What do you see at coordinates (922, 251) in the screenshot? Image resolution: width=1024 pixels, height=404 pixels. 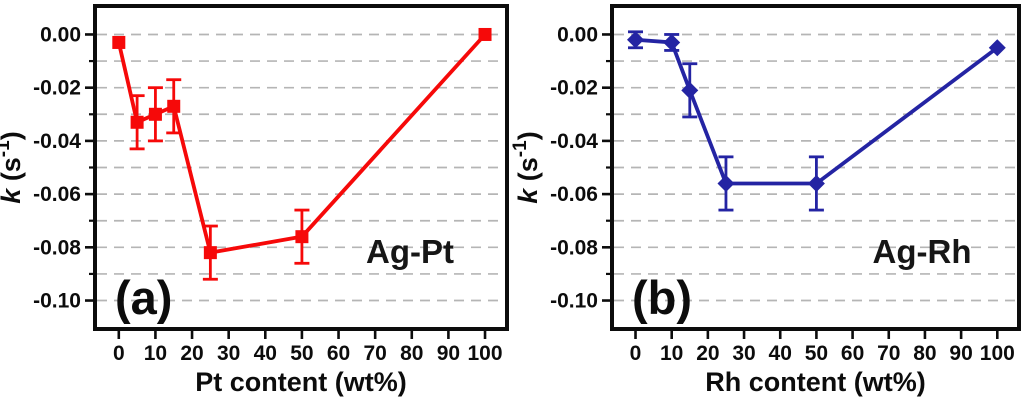 I see `series-annotation: Ag-Rh` at bounding box center [922, 251].